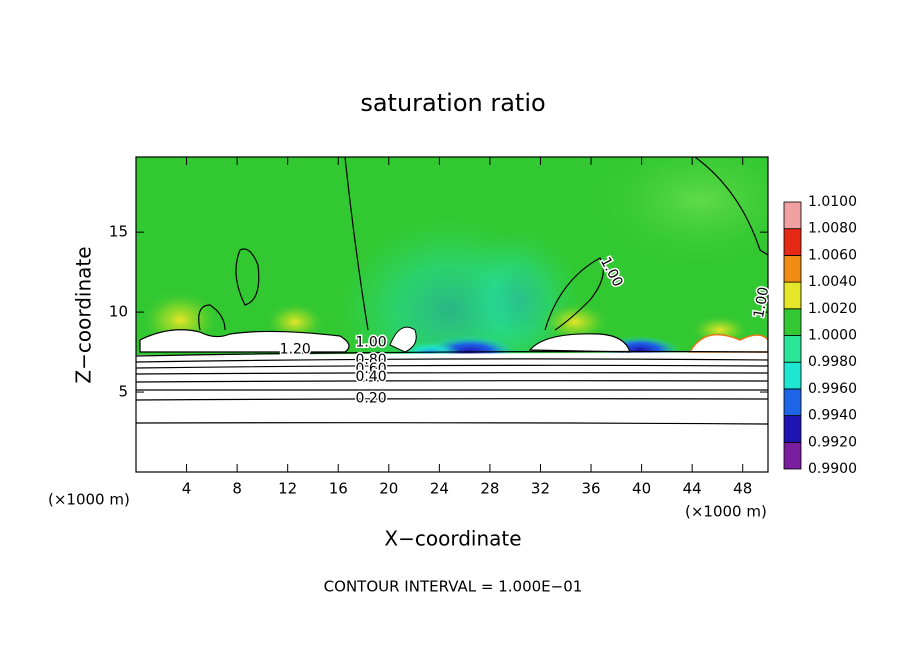  Describe the element at coordinates (452, 103) in the screenshot. I see `chart-title: saturation ratio` at that location.